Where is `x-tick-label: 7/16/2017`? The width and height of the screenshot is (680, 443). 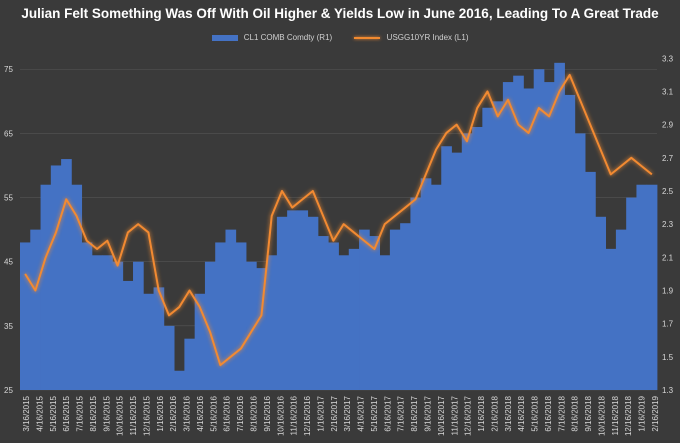
x-tick-label: 7/16/2017 is located at coordinates (401, 413).